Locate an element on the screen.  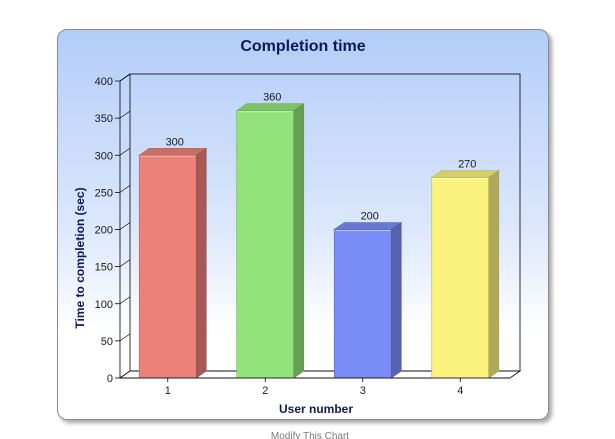
y-tick-label: 250 is located at coordinates (104, 193).